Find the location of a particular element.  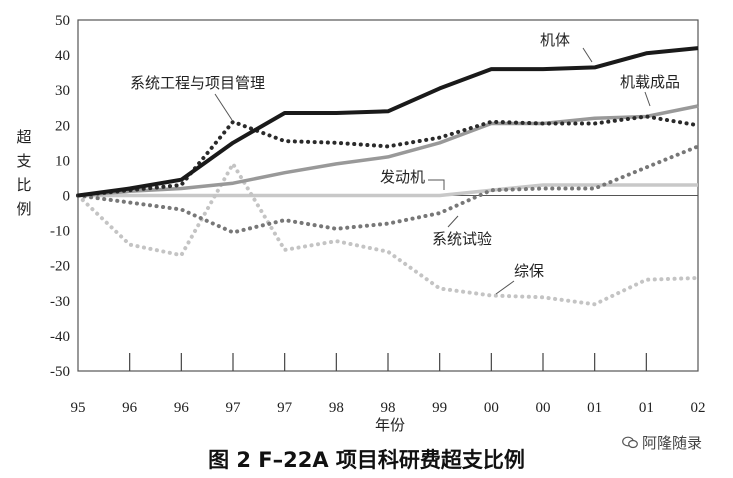

x-tick-label: 99 is located at coordinates (439, 408).